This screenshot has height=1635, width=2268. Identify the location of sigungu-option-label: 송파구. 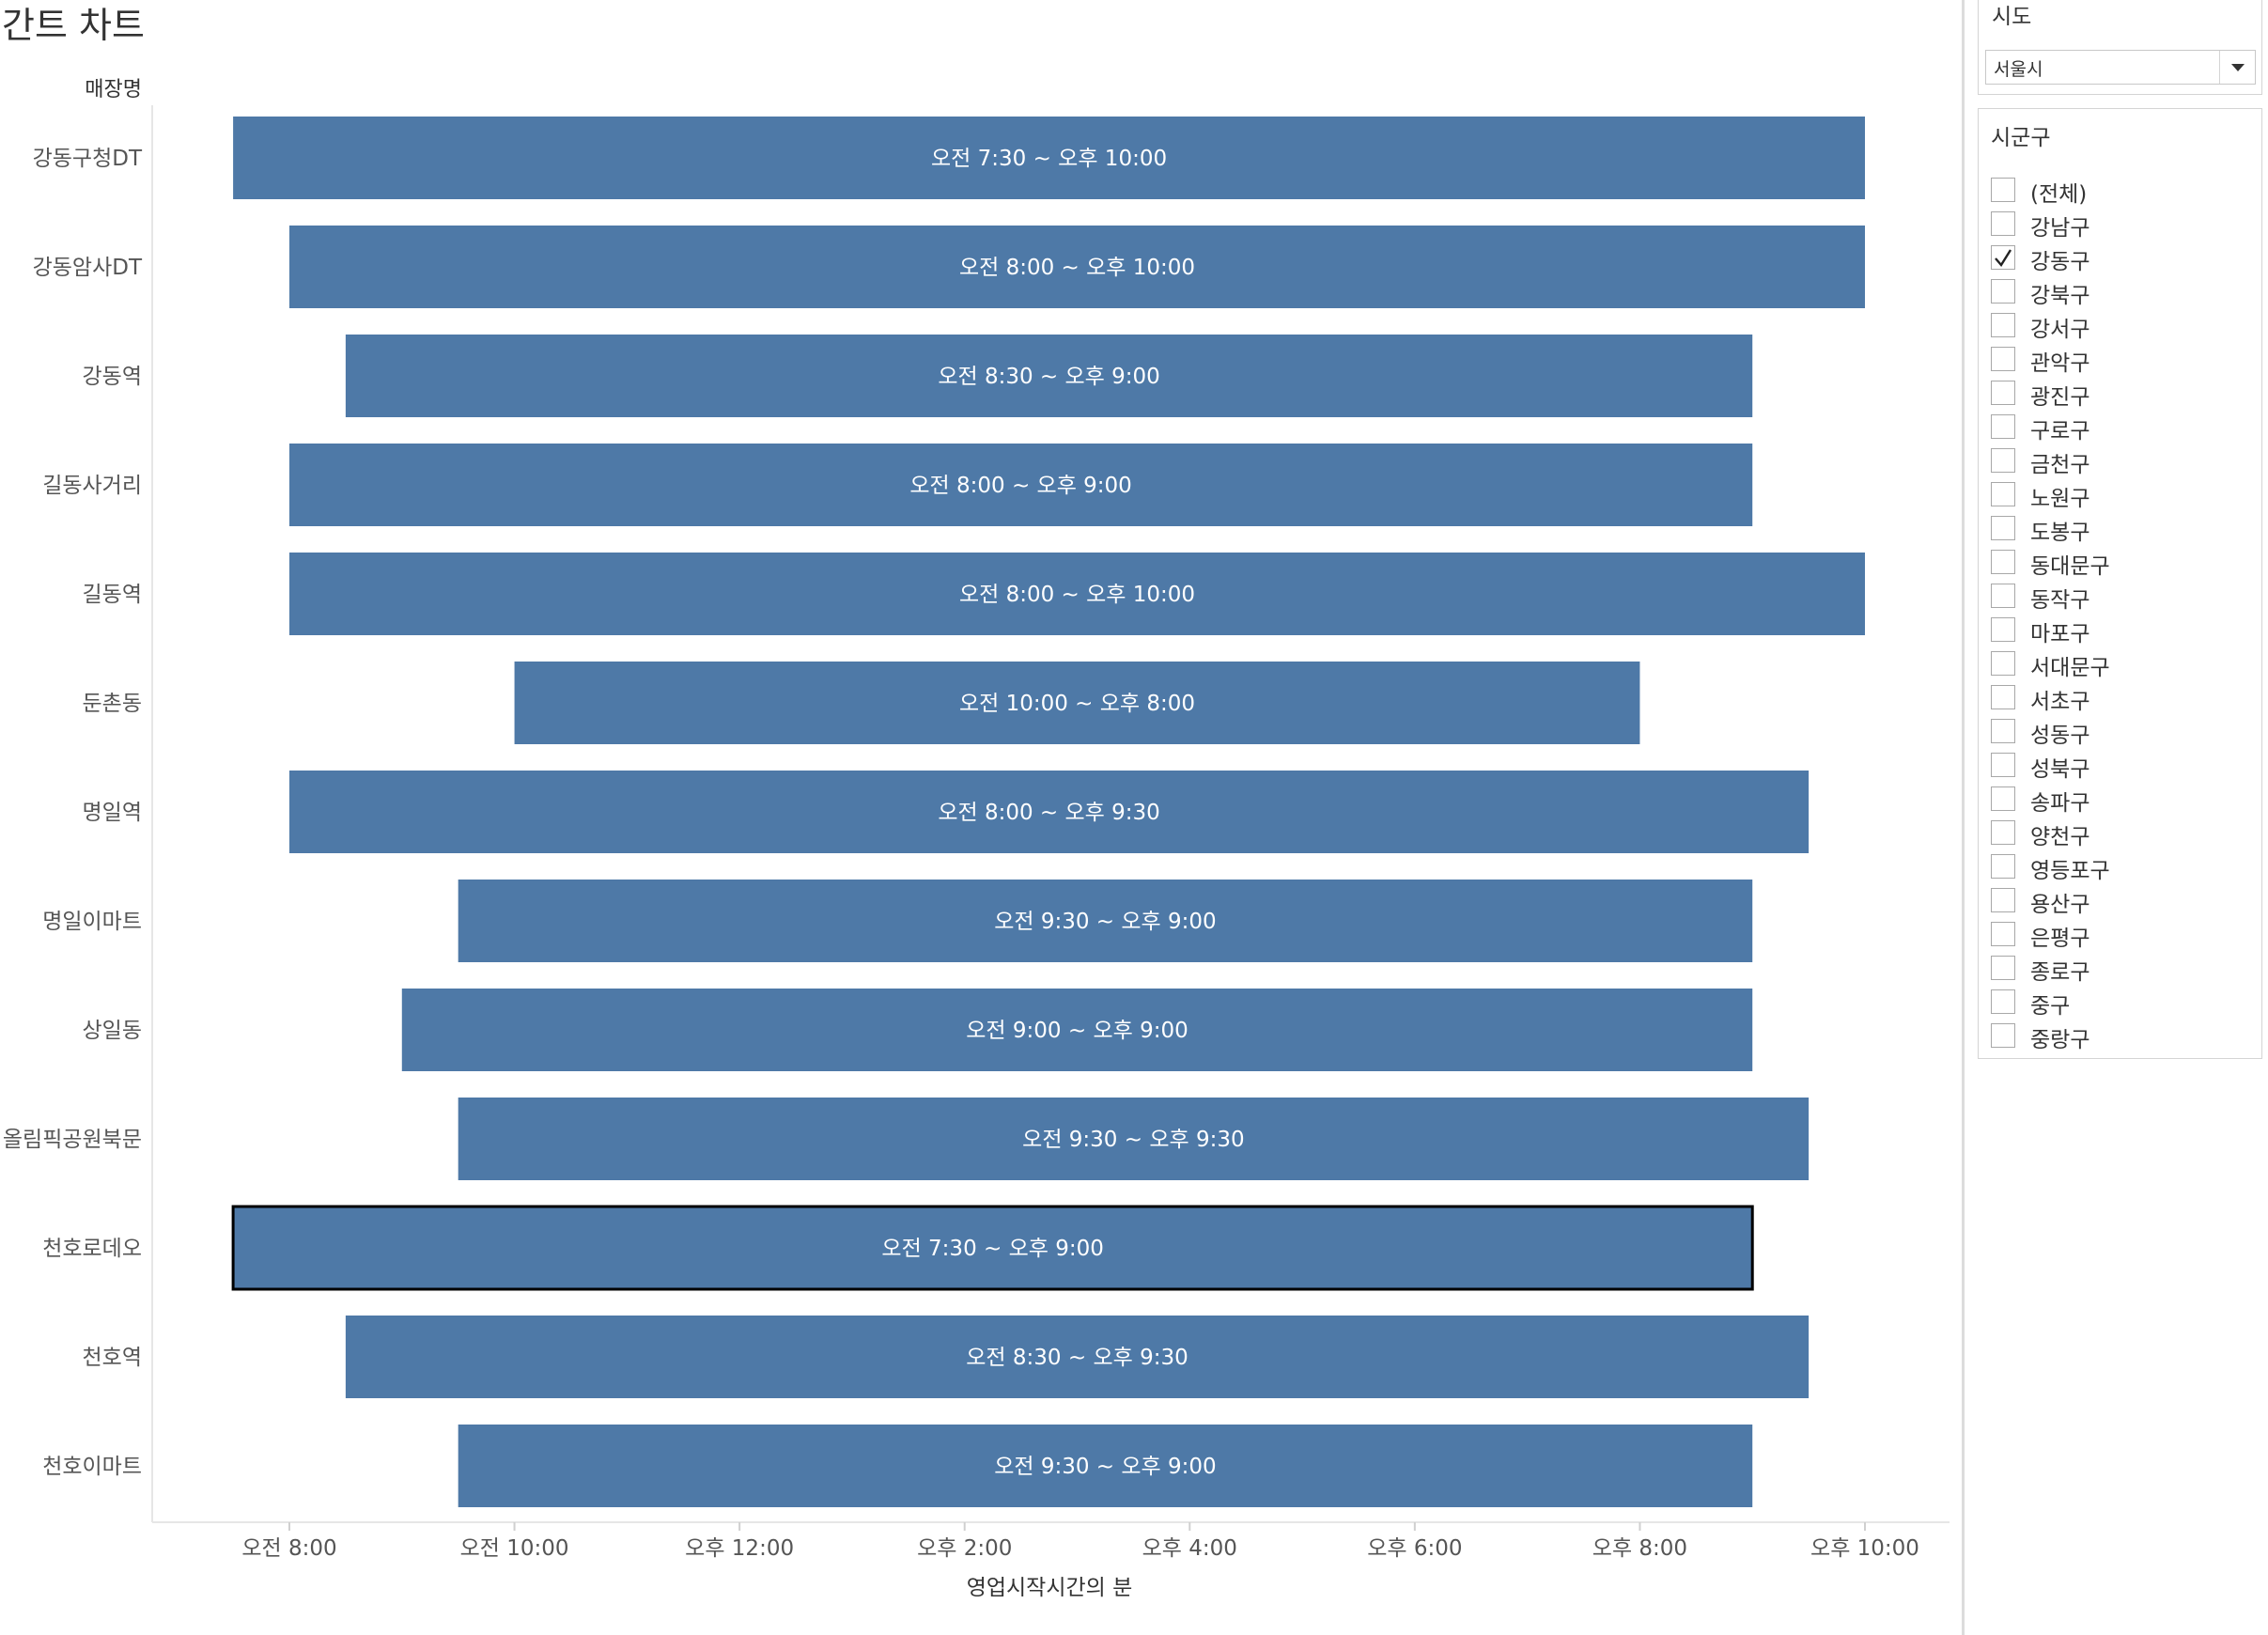
(2060, 803).